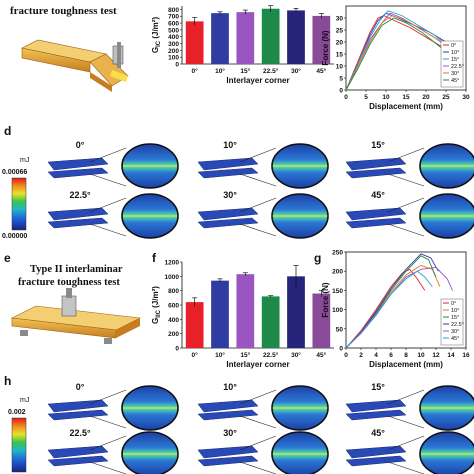 This screenshot has width=474, height=474. Describe the element at coordinates (230, 433) in the screenshot. I see `angle-label: 30°` at that location.